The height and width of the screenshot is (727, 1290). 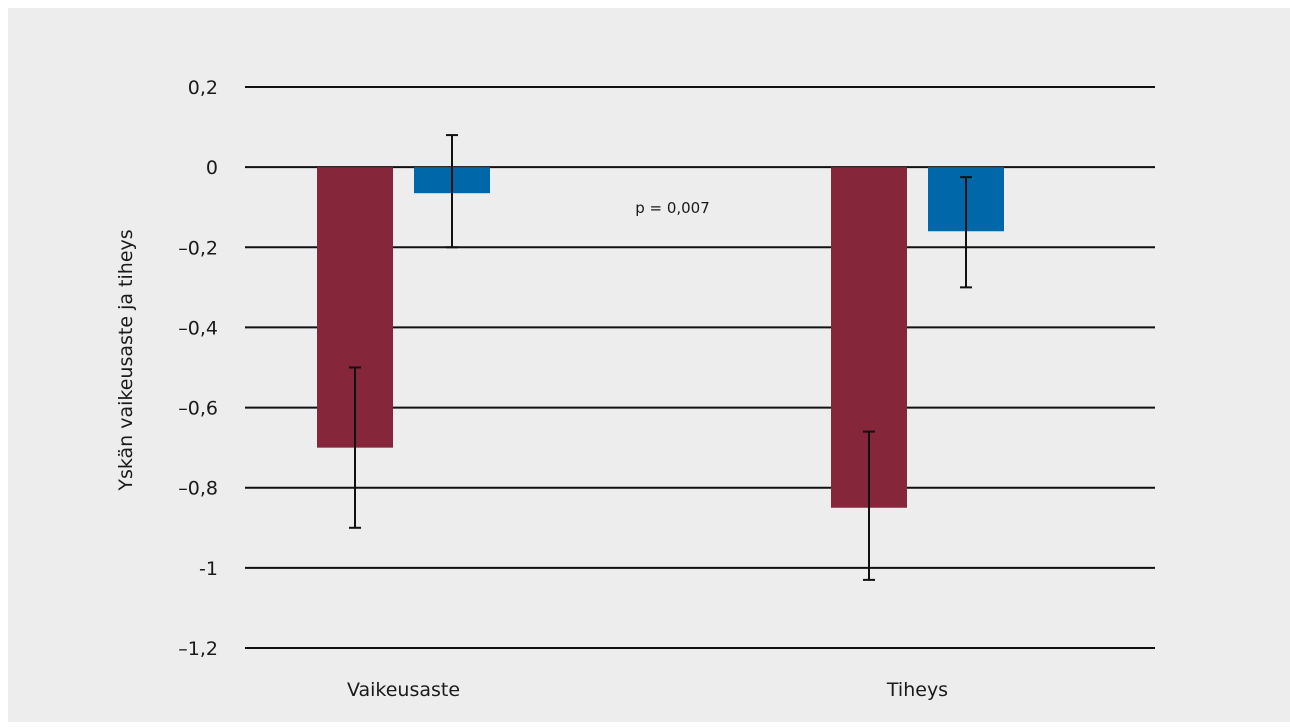 I want to click on y-tick-label: –1,2, so click(x=198, y=649).